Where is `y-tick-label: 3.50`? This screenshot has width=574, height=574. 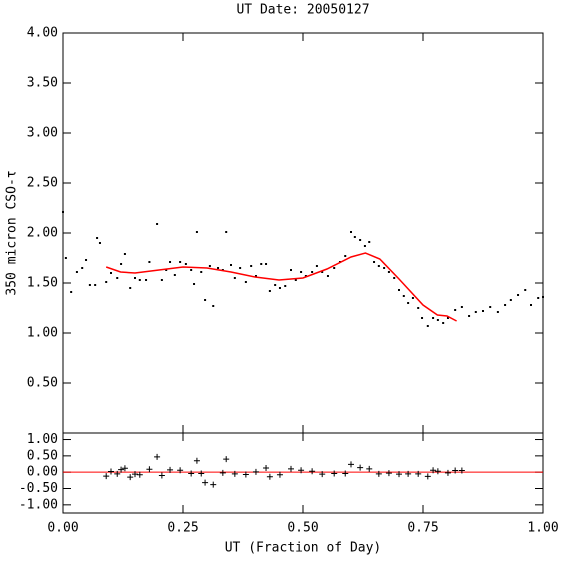 y-tick-label: 3.50 is located at coordinates (42, 83).